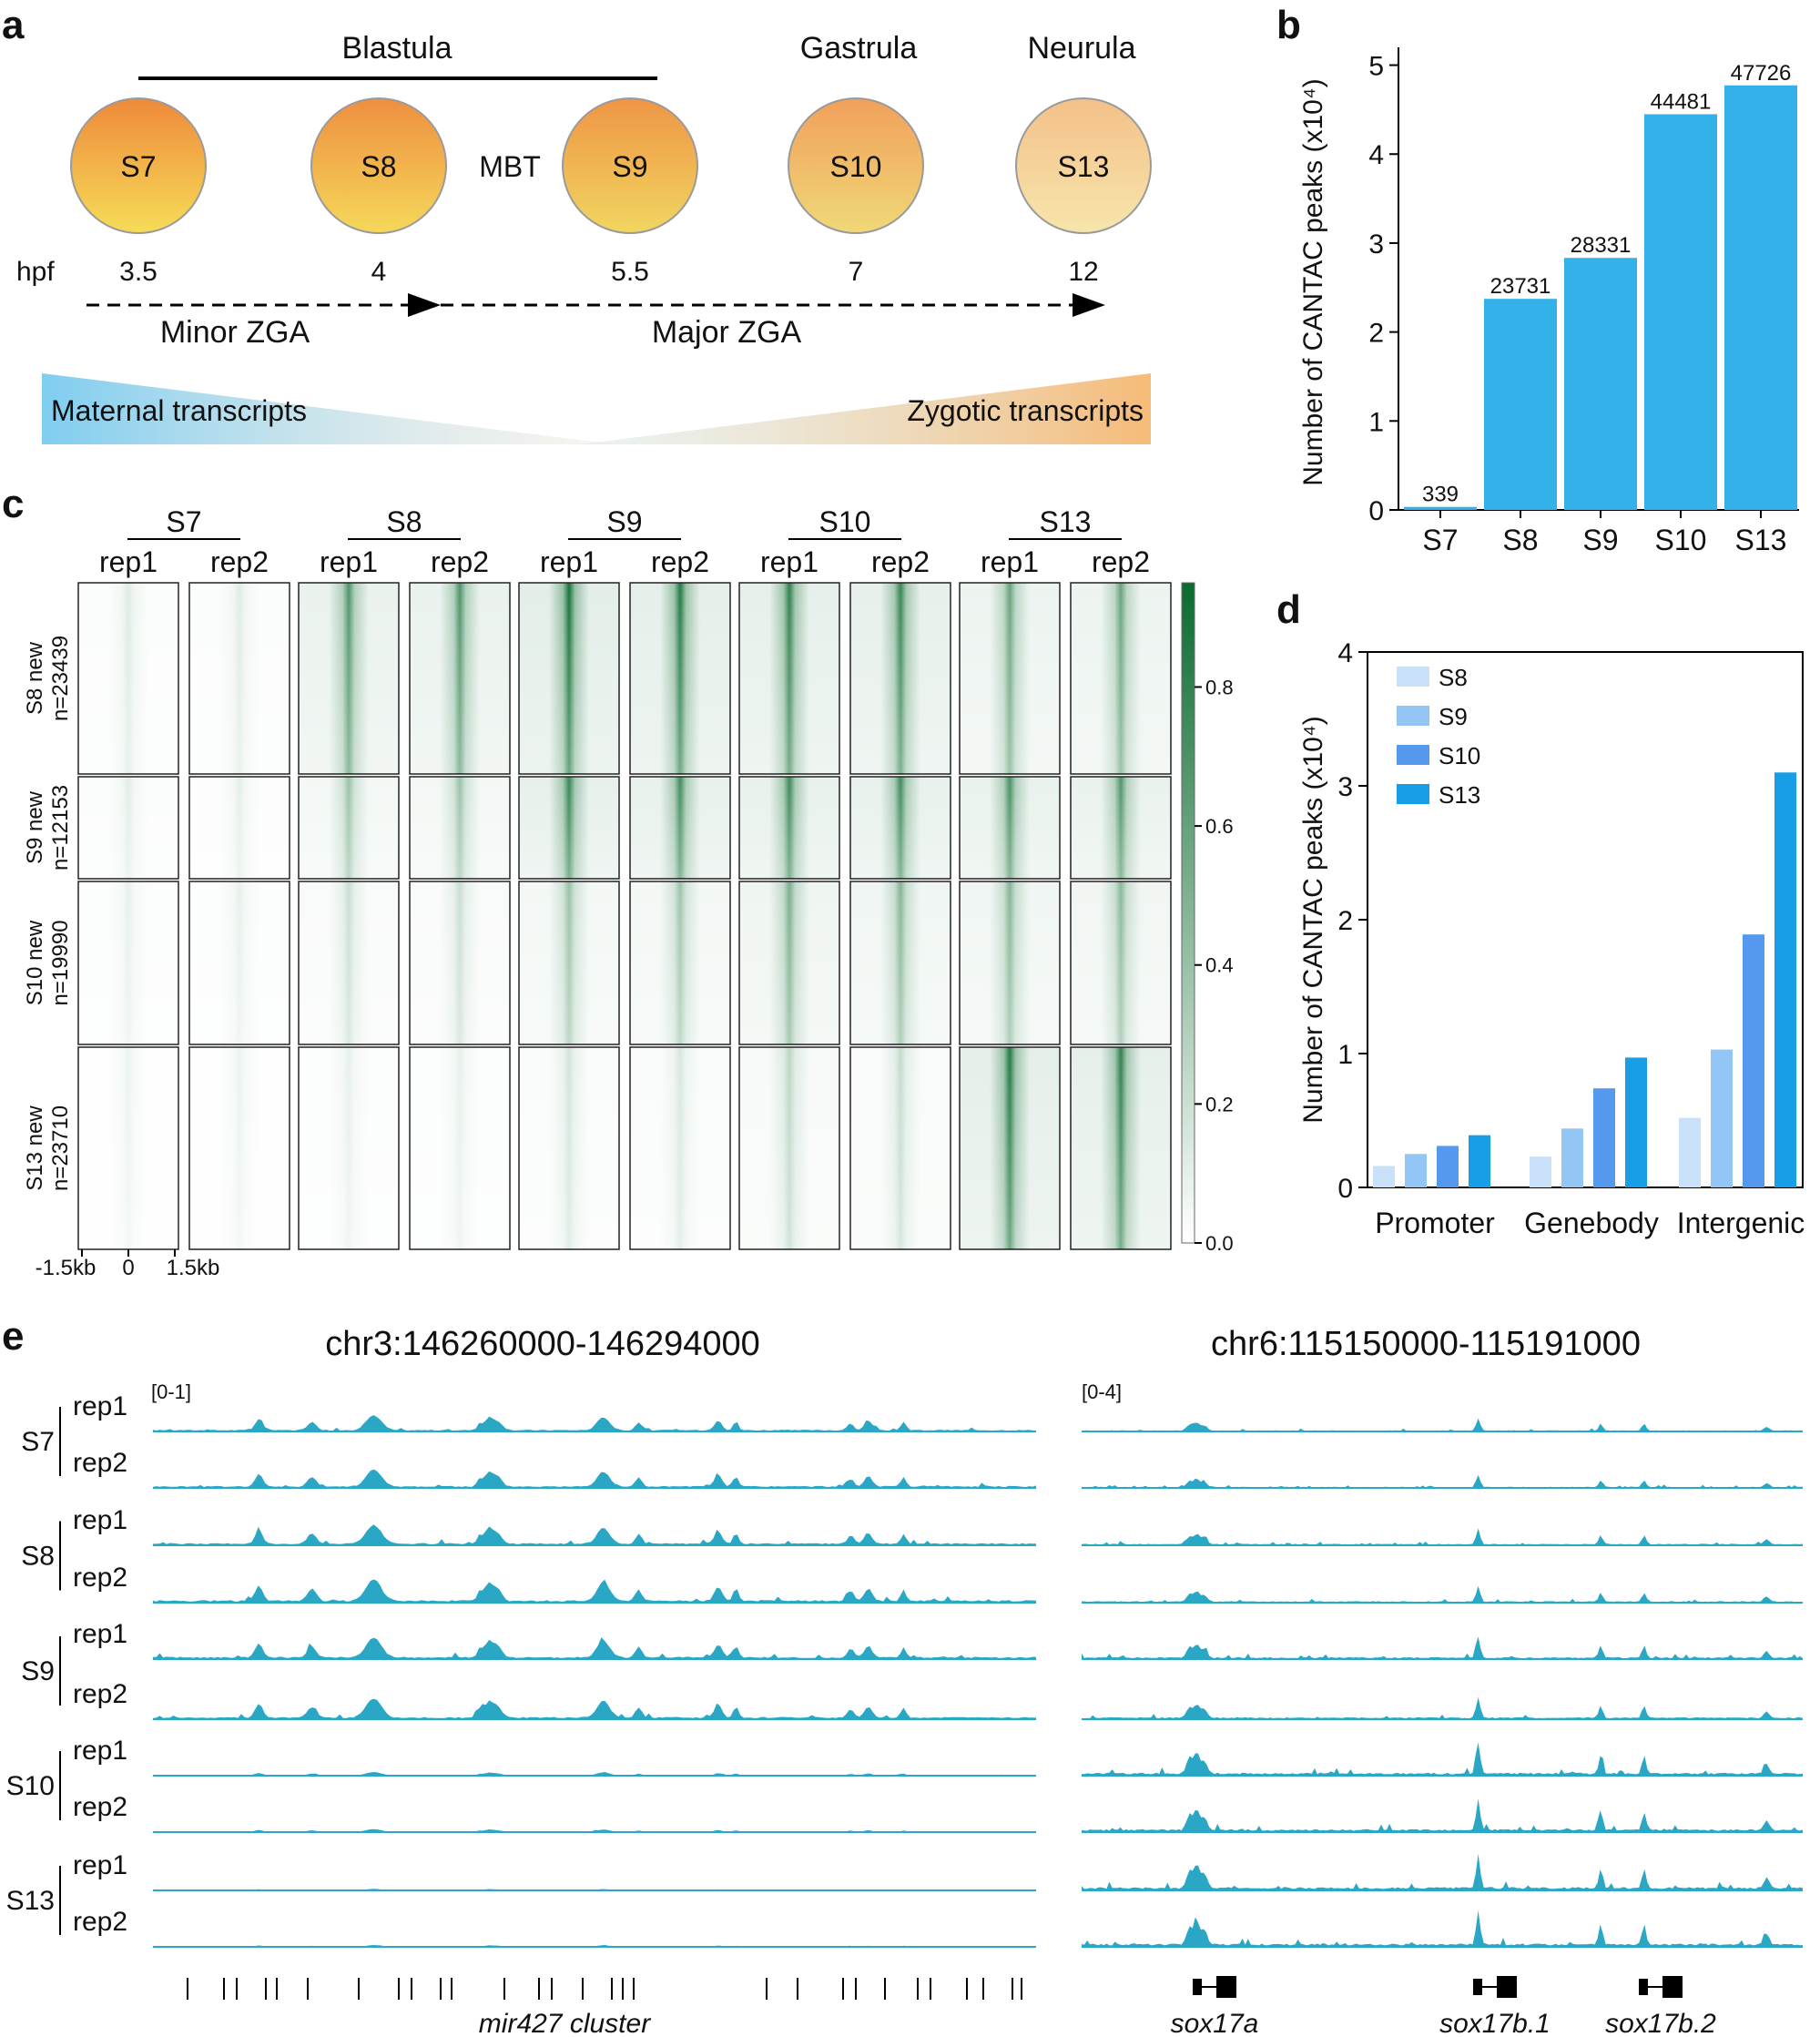 This screenshot has height=2037, width=1820. I want to click on maternal-label: Maternal transcripts, so click(179, 410).